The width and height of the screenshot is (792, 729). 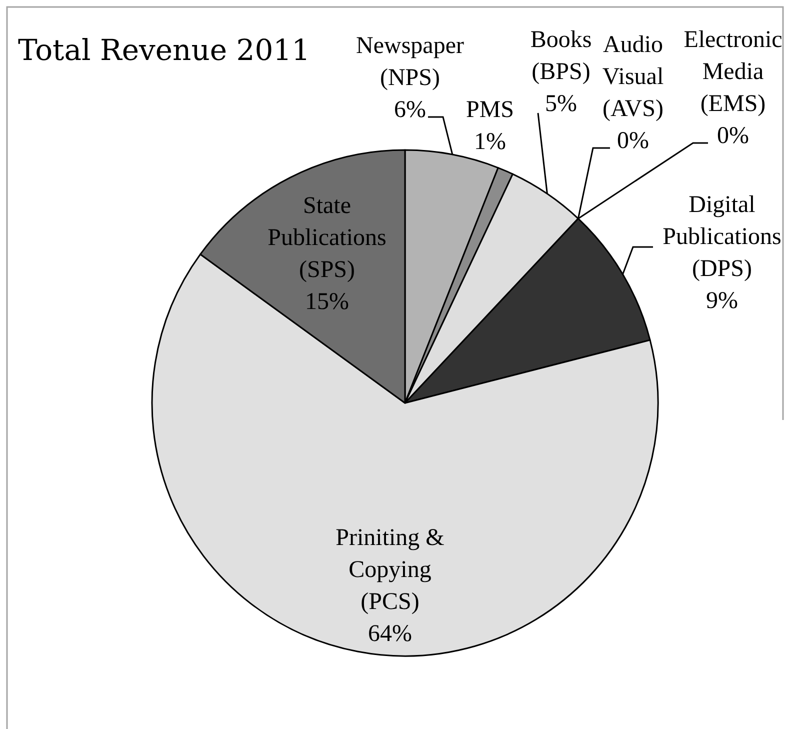 What do you see at coordinates (490, 142) in the screenshot?
I see `data-label: 1%` at bounding box center [490, 142].